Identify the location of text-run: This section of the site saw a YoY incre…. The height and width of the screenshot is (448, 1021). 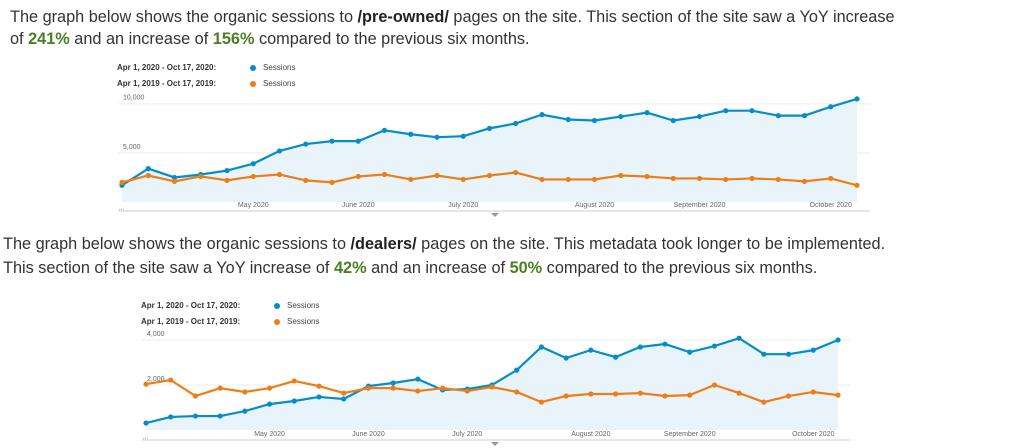
(168, 268).